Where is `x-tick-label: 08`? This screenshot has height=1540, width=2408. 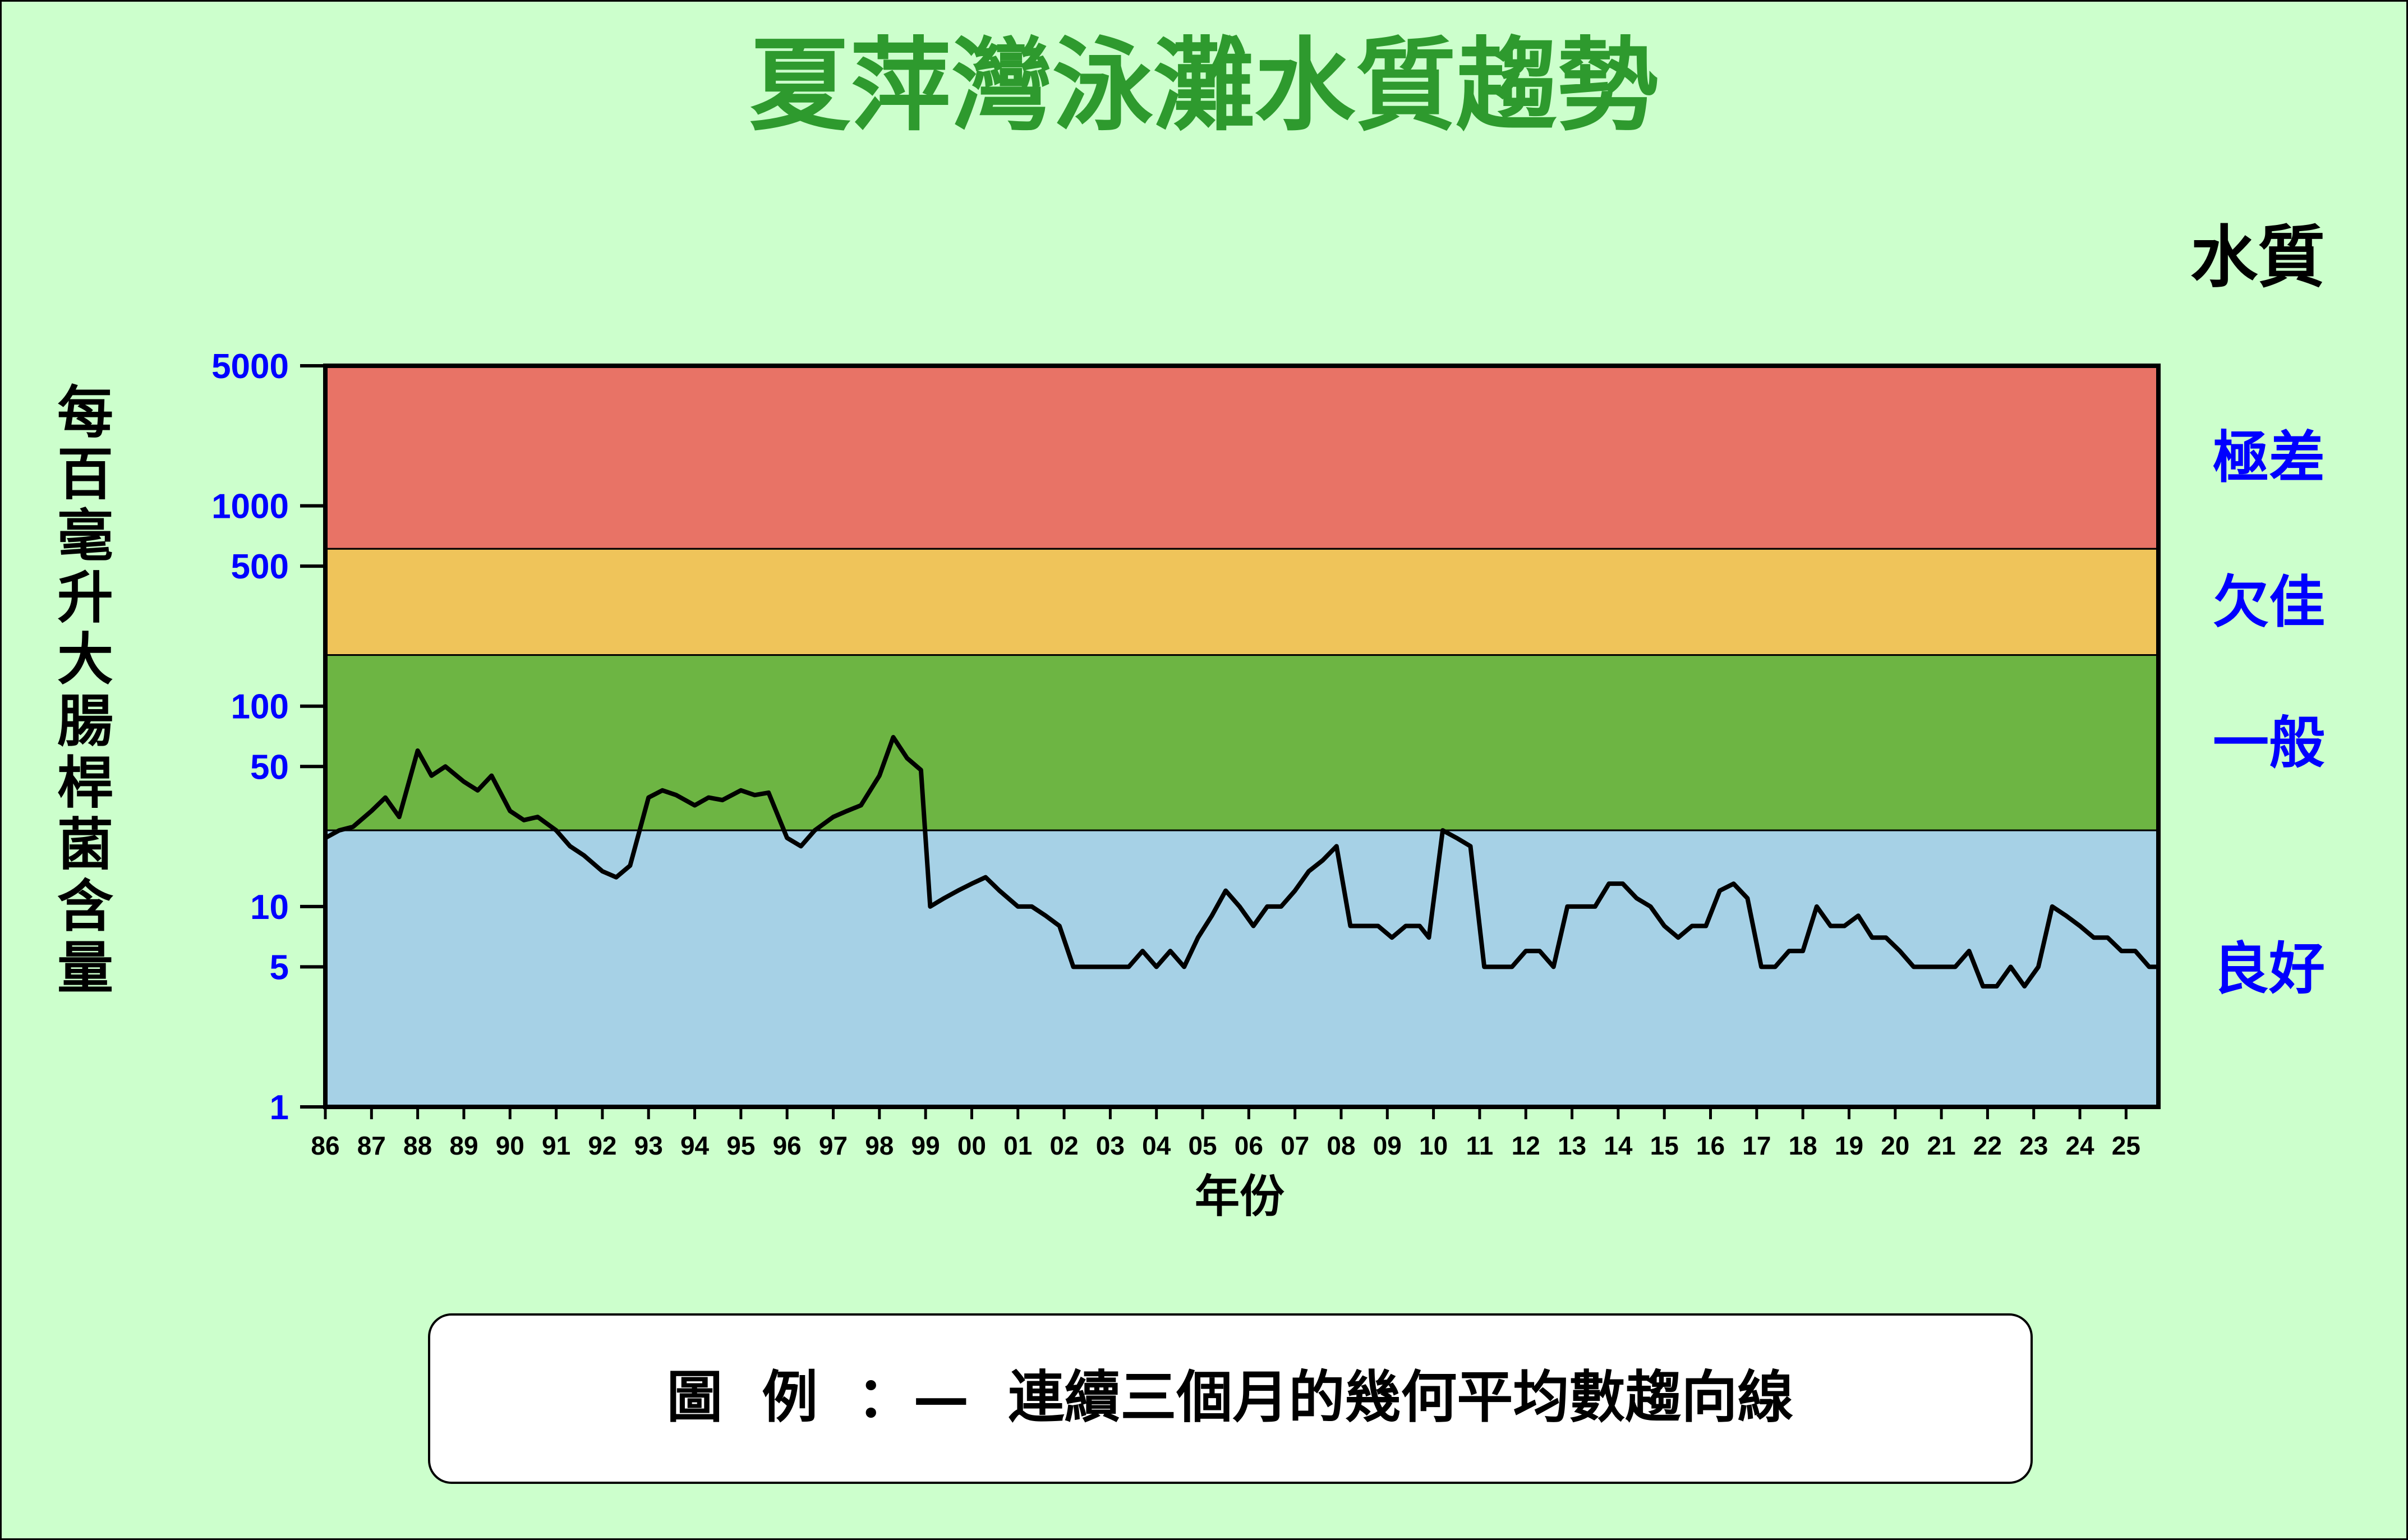
x-tick-label: 08 is located at coordinates (1341, 1145).